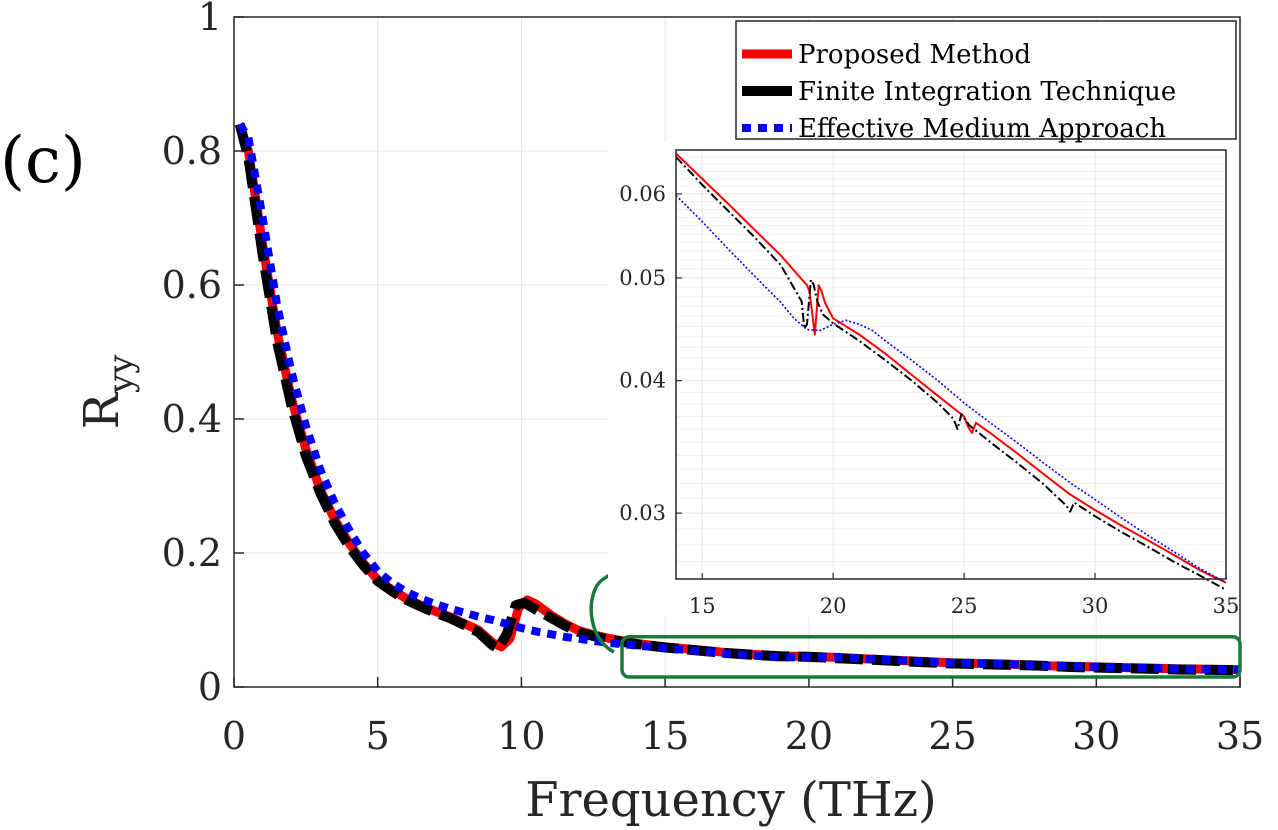 The image size is (1278, 830). Describe the element at coordinates (210, 687) in the screenshot. I see `main-y-tick-label: 0` at that location.